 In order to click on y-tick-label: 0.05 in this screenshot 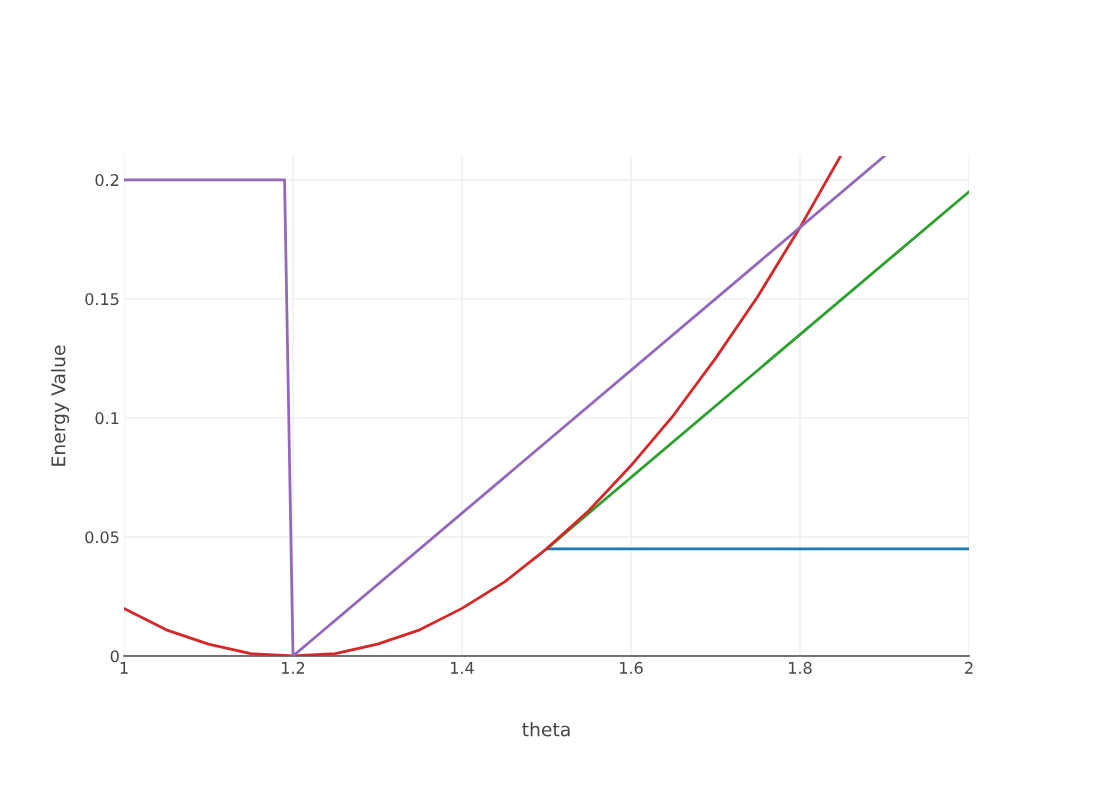, I will do `click(102, 537)`.